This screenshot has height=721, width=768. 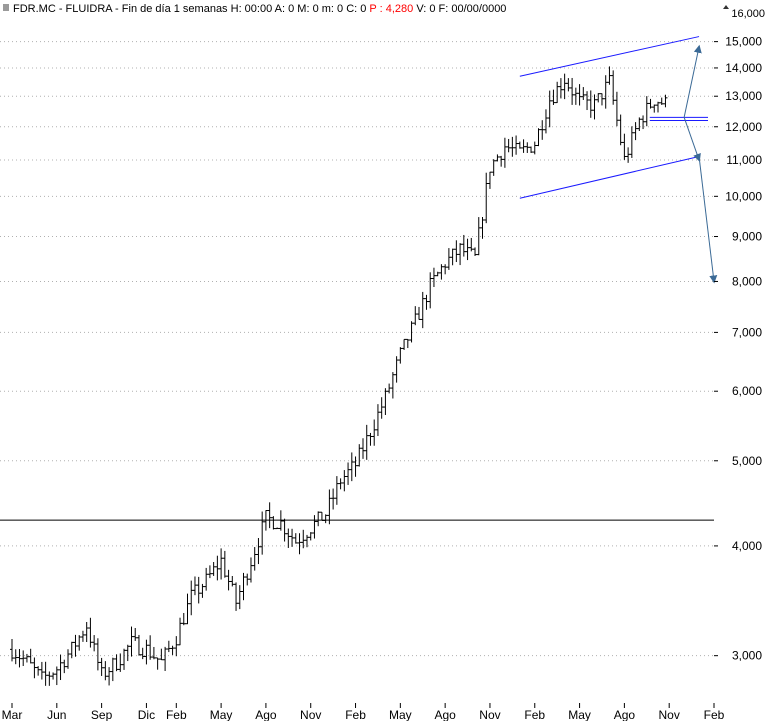 What do you see at coordinates (743, 196) in the screenshot?
I see `y-tick-label: 10,000` at bounding box center [743, 196].